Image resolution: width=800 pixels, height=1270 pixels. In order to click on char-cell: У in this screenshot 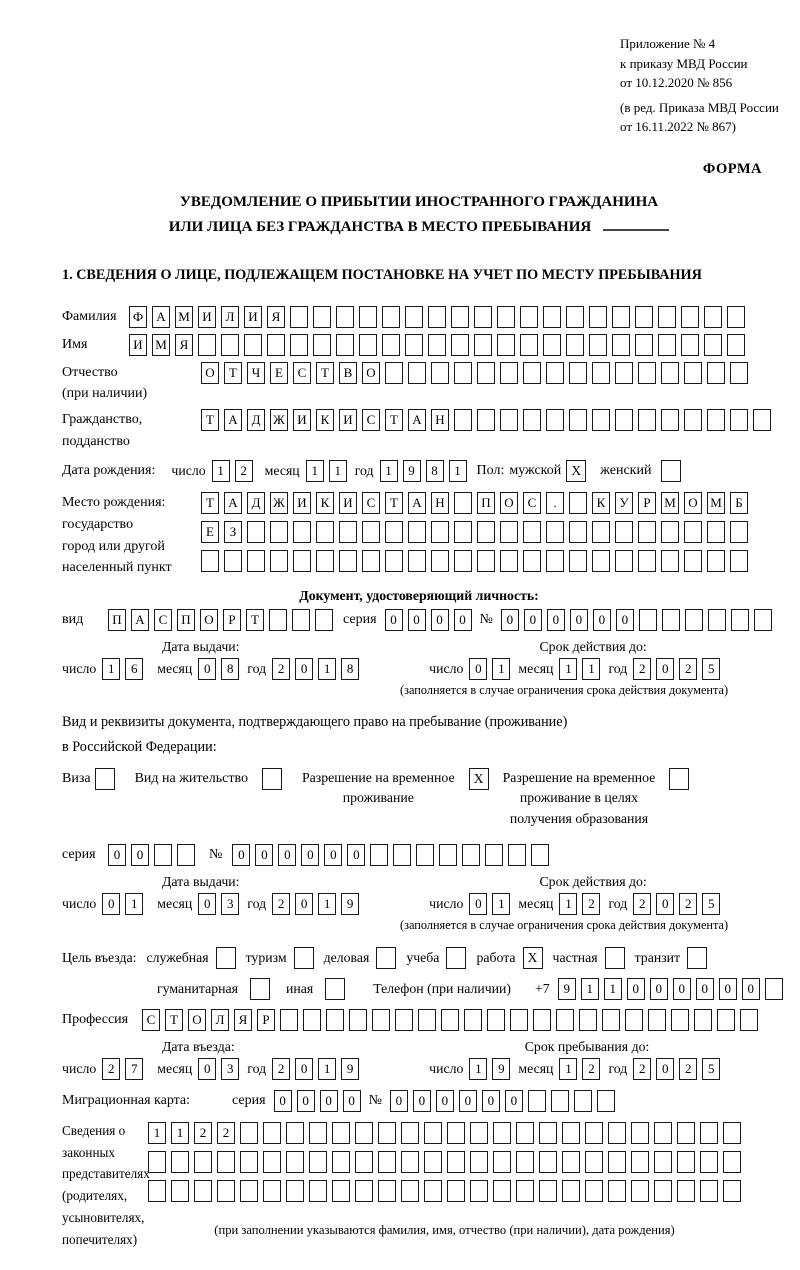, I will do `click(624, 503)`.